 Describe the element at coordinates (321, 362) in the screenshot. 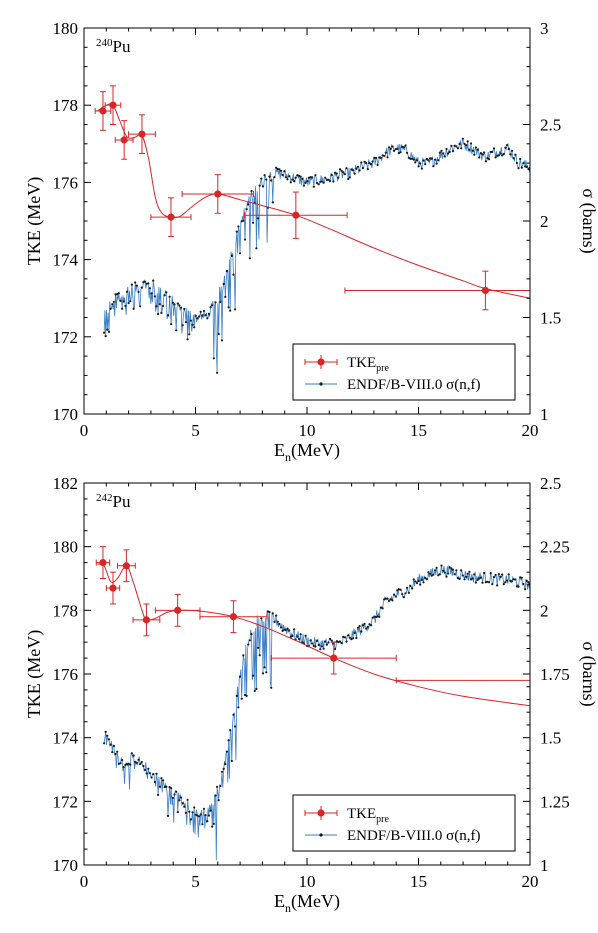

I see `legend-tke-marker` at that location.